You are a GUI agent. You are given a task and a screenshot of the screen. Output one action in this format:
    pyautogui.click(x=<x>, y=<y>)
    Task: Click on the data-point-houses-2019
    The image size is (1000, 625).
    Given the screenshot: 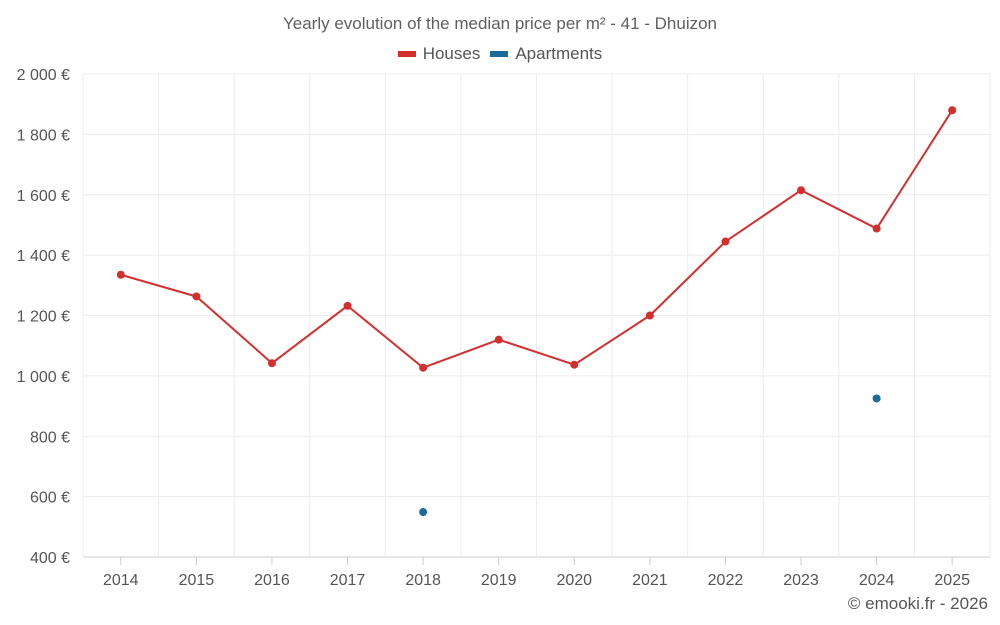 What is the action you would take?
    pyautogui.click(x=498, y=339)
    